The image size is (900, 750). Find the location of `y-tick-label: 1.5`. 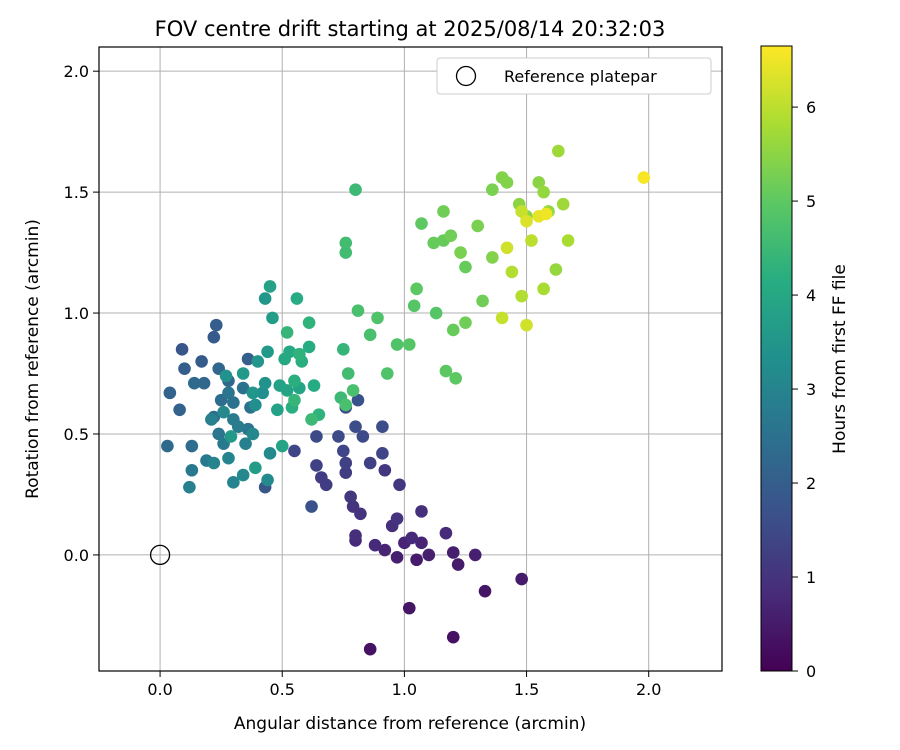

y-tick-label: 1.5 is located at coordinates (76, 192).